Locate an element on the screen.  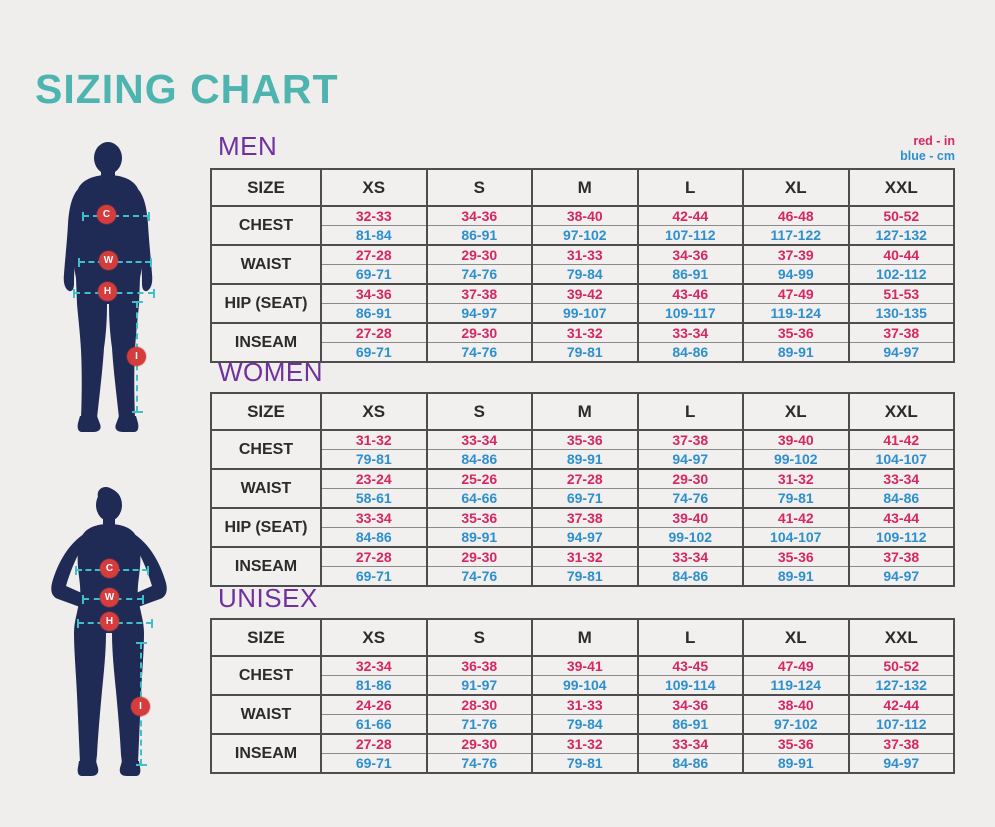
value-inches: 31-33 is located at coordinates (585, 254).